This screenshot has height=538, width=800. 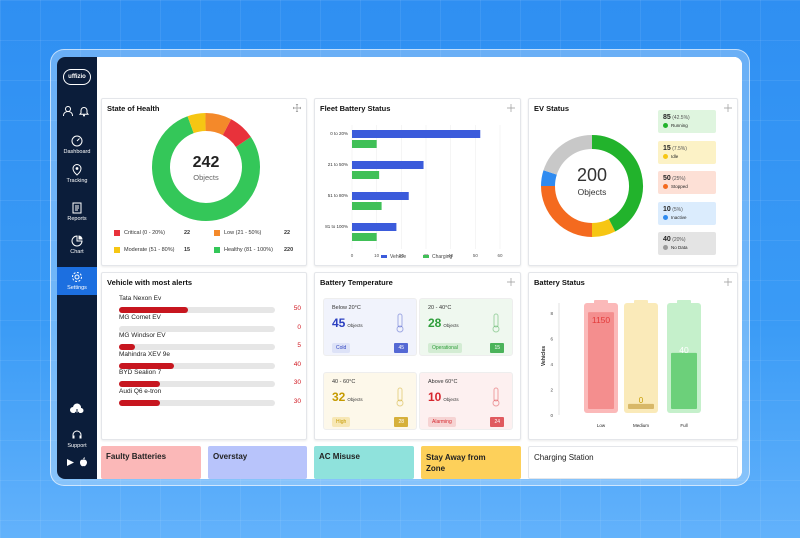 What do you see at coordinates (364, 237) in the screenshot?
I see `charging-bar` at bounding box center [364, 237].